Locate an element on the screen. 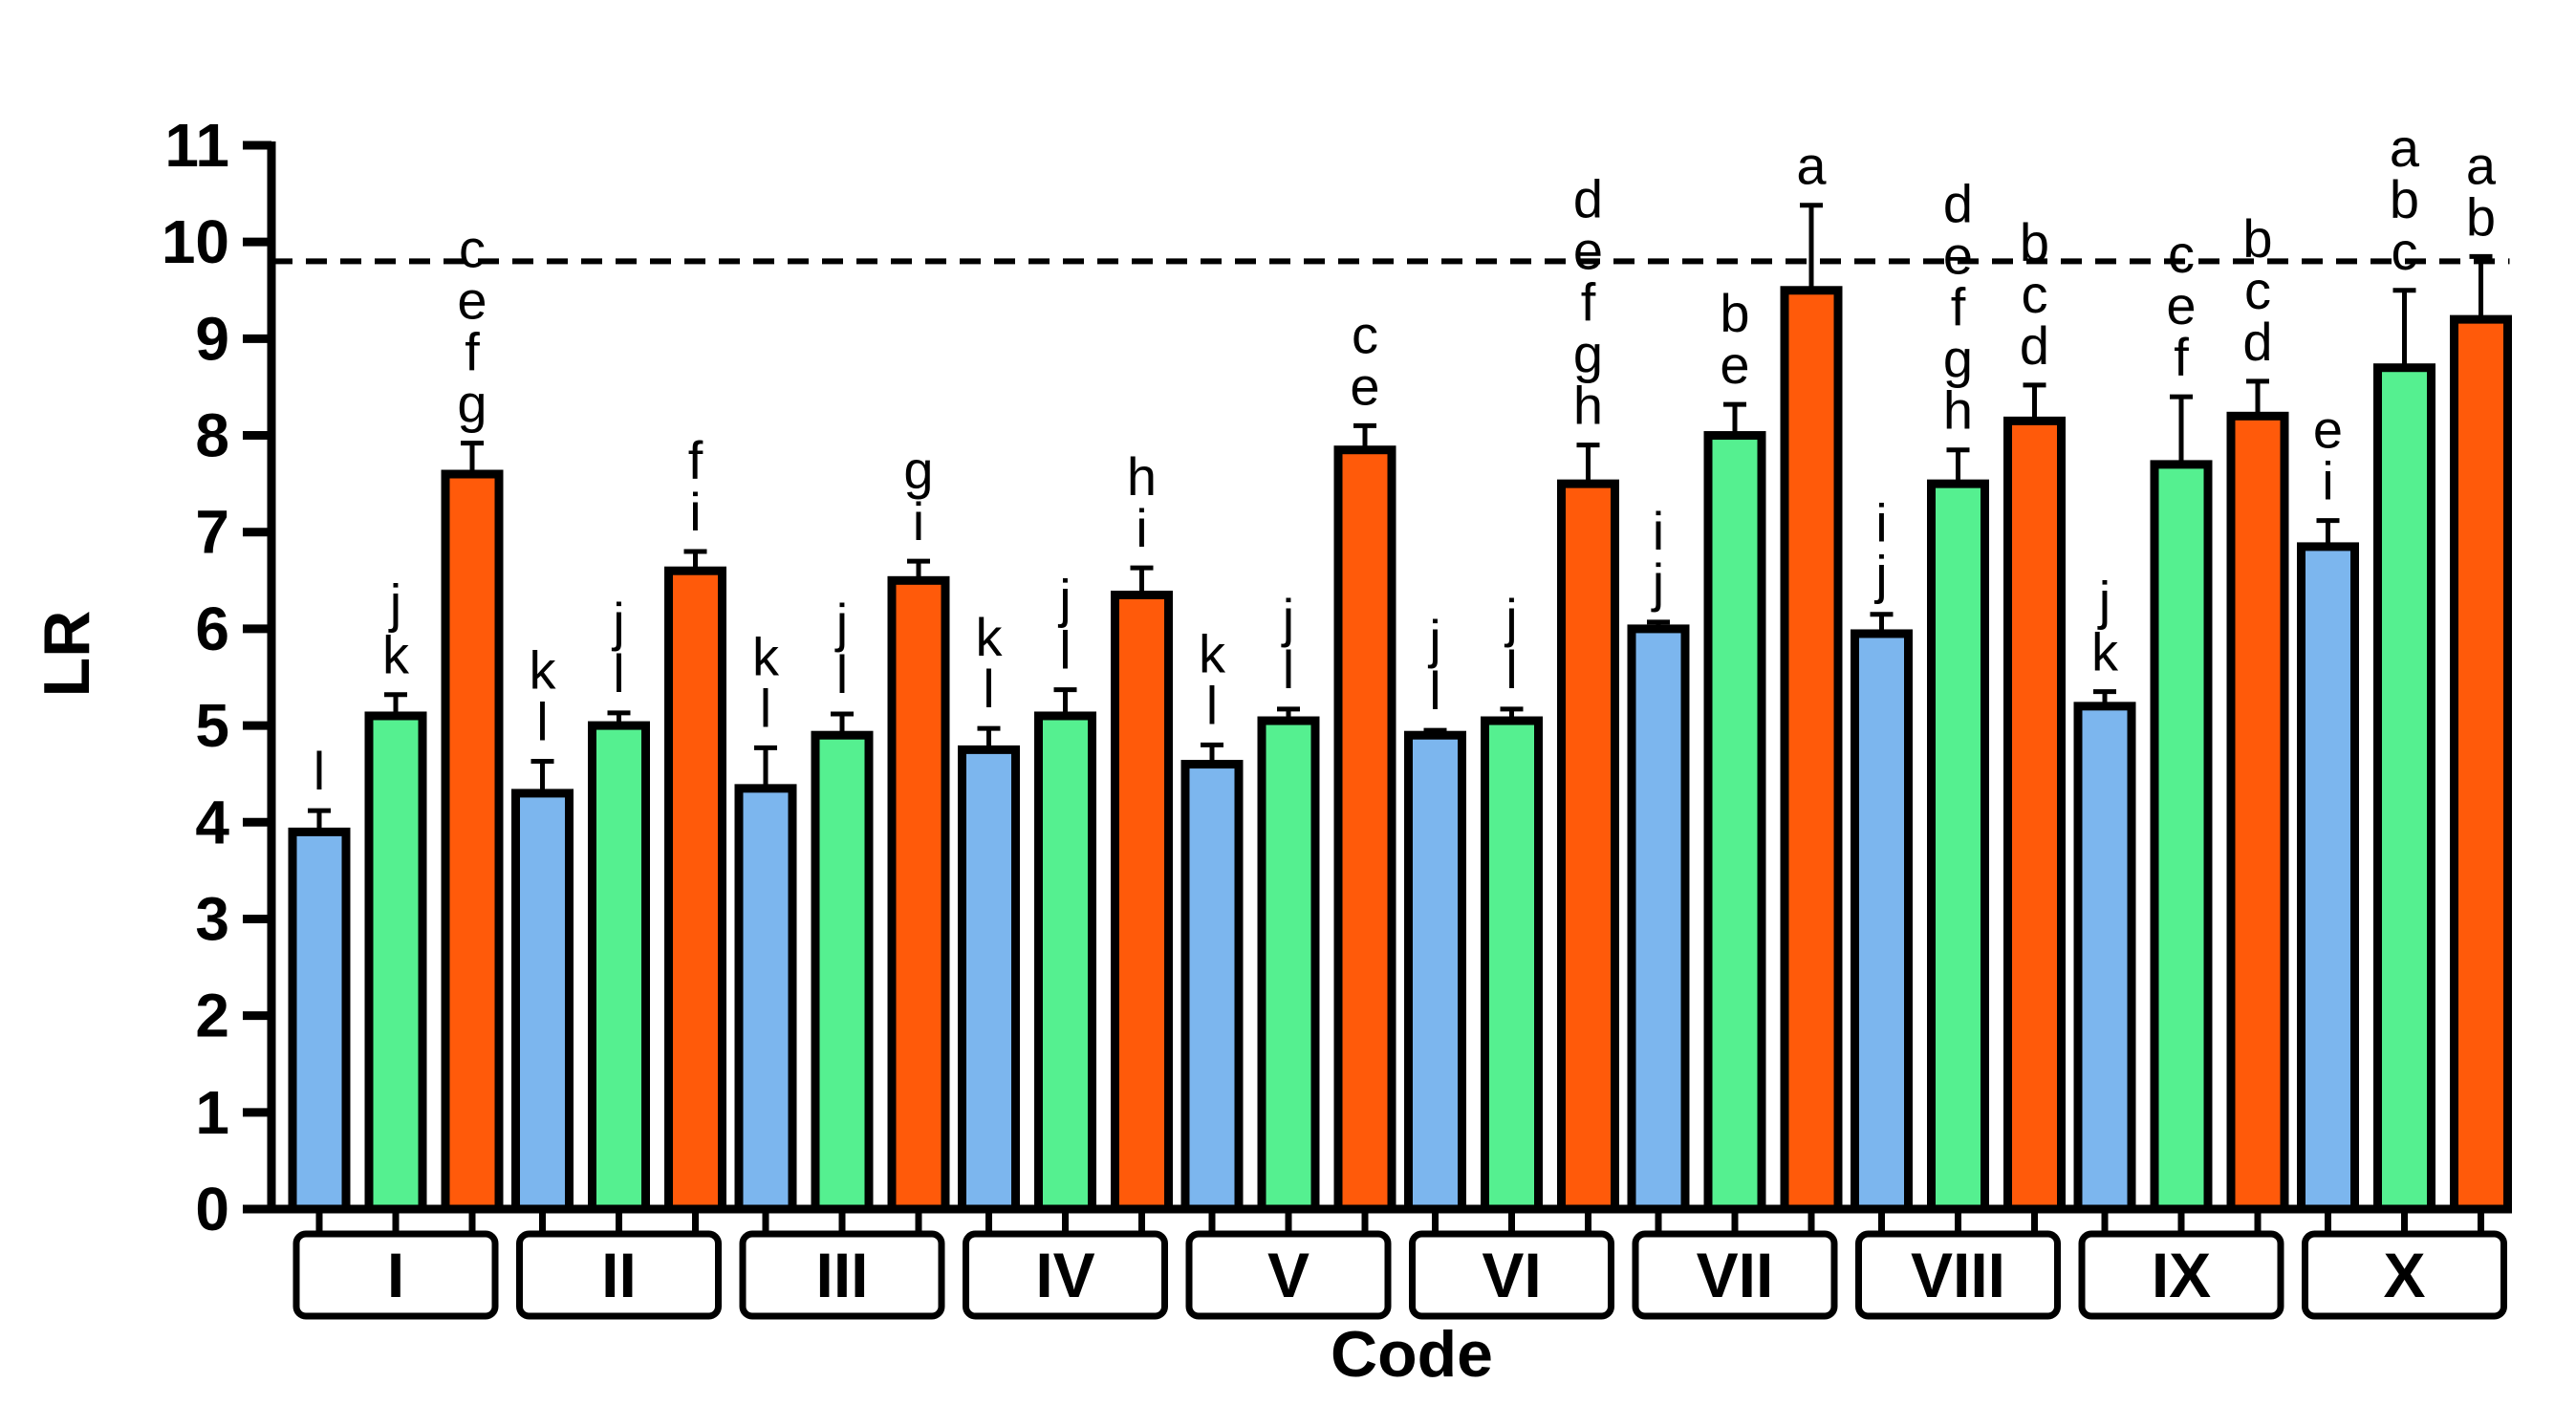  group-label: III is located at coordinates (841, 1275).